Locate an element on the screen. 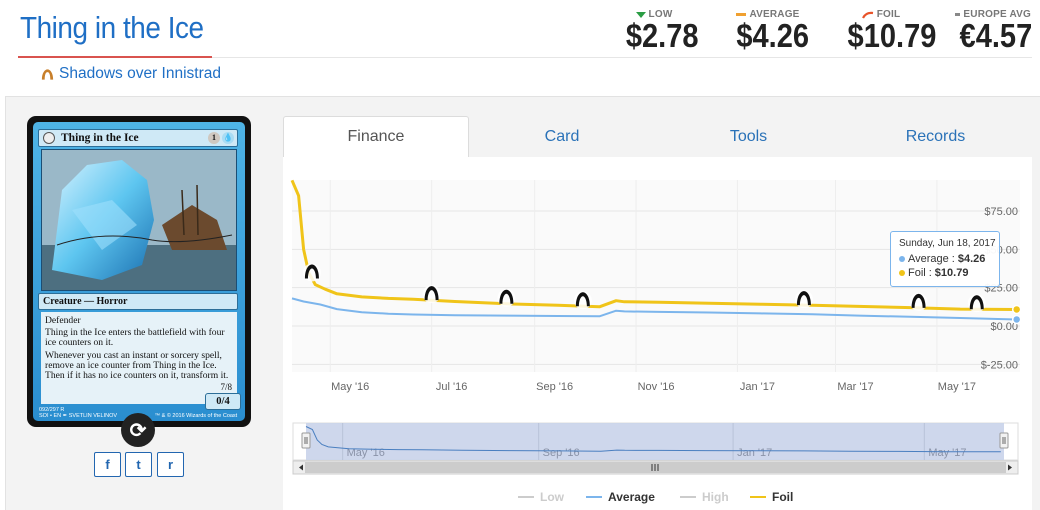  transform-hint: 7/8 is located at coordinates (226, 387).